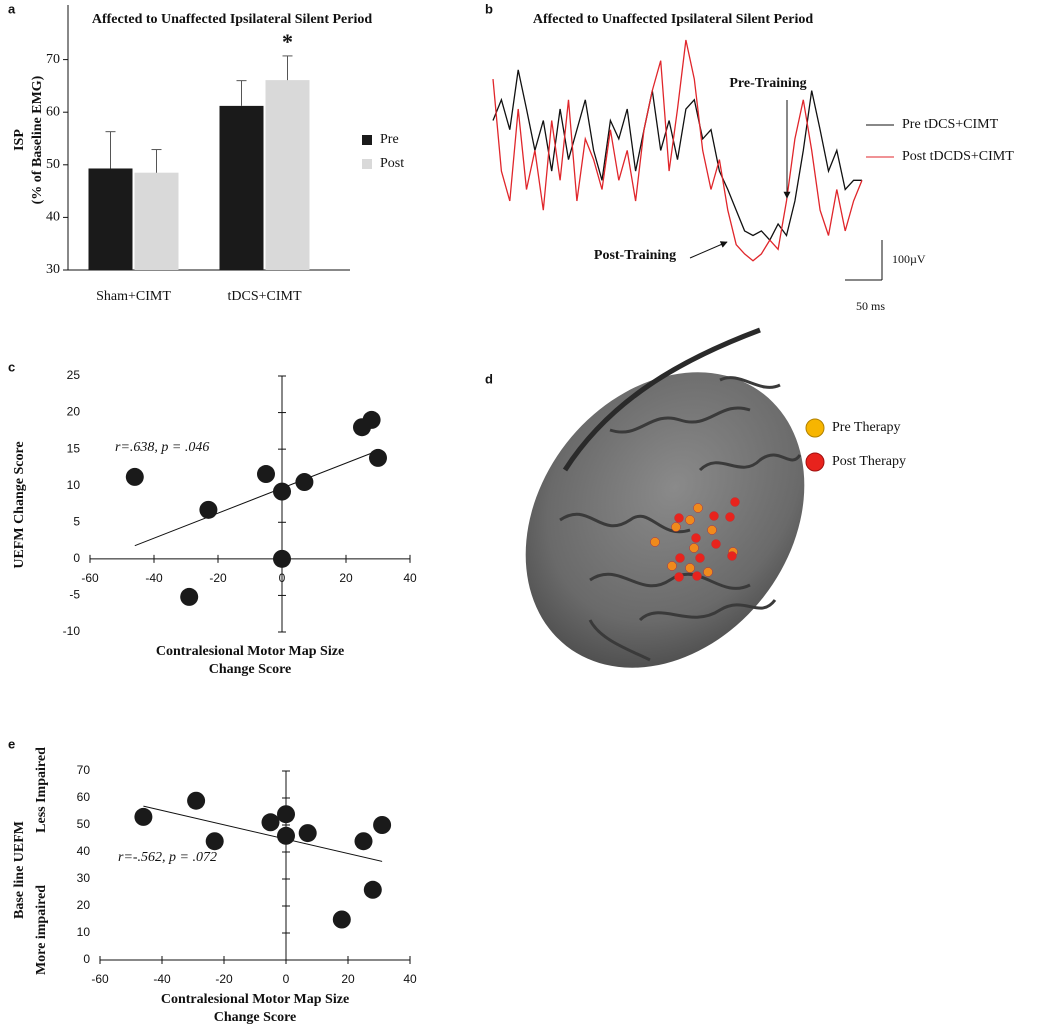 This screenshot has height=1028, width=1050. I want to click on annotation: Pre-Training, so click(767, 83).